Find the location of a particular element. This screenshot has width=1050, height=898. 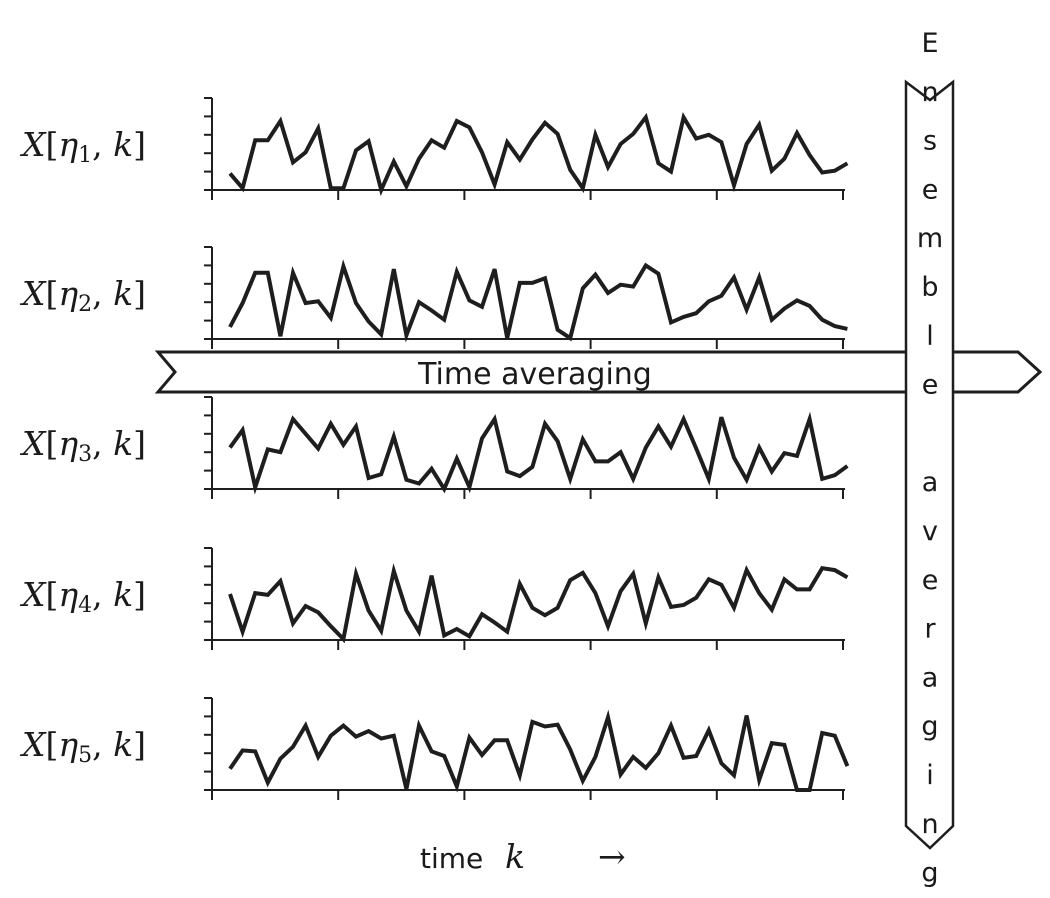

time-averaging-arrow-shape is located at coordinates (598, 372).